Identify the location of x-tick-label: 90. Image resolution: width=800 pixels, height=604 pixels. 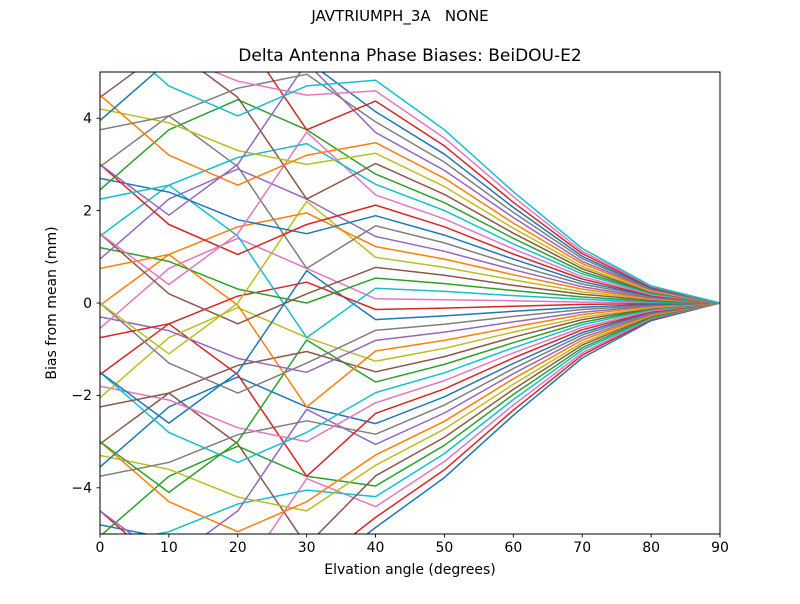
(720, 548).